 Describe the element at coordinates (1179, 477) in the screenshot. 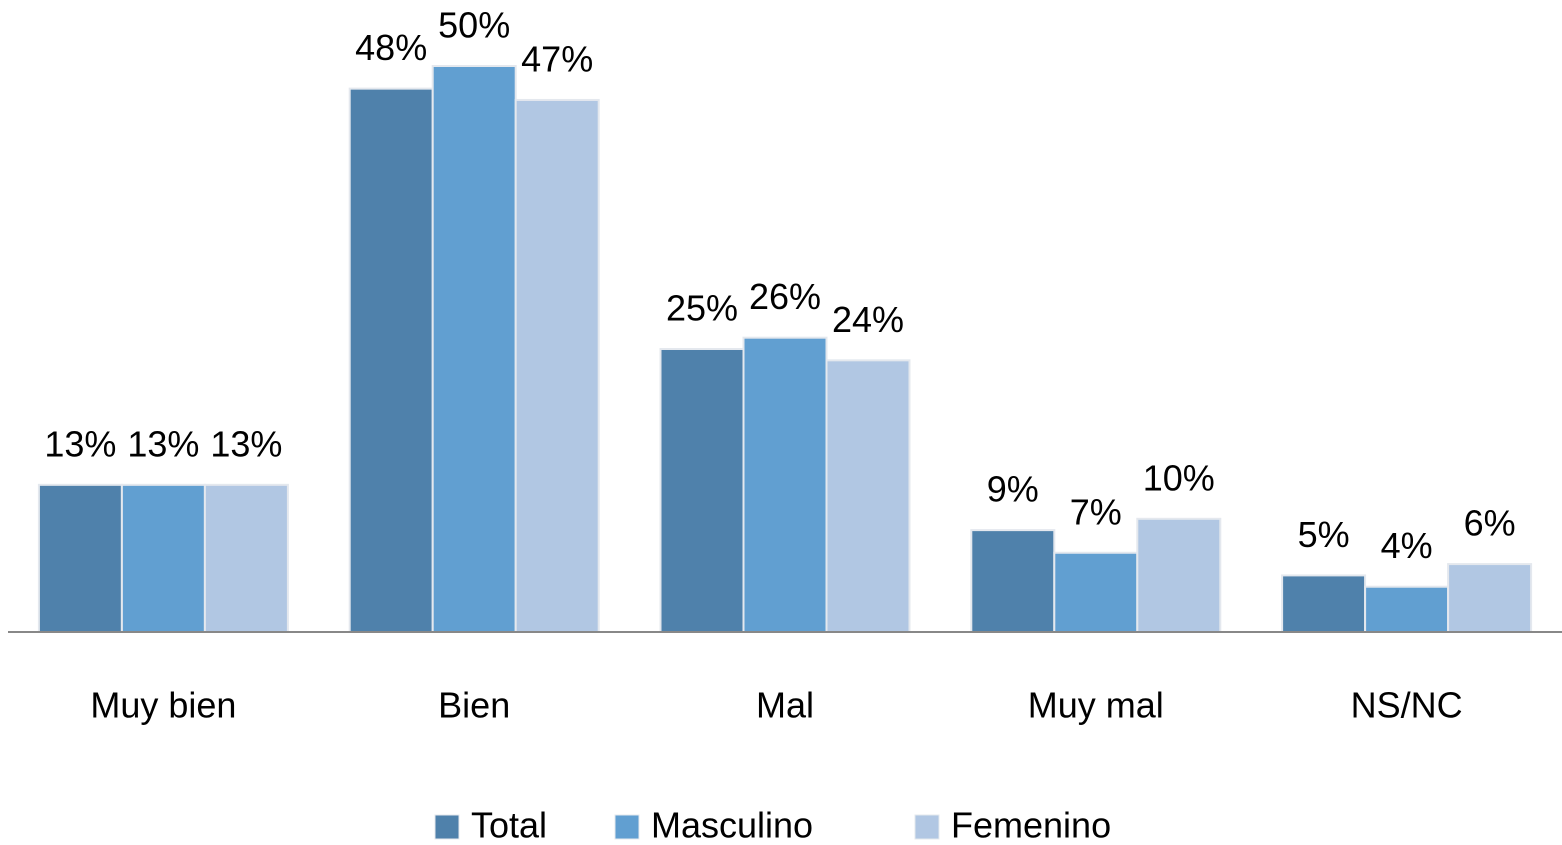

I see `data-label: 10%` at that location.